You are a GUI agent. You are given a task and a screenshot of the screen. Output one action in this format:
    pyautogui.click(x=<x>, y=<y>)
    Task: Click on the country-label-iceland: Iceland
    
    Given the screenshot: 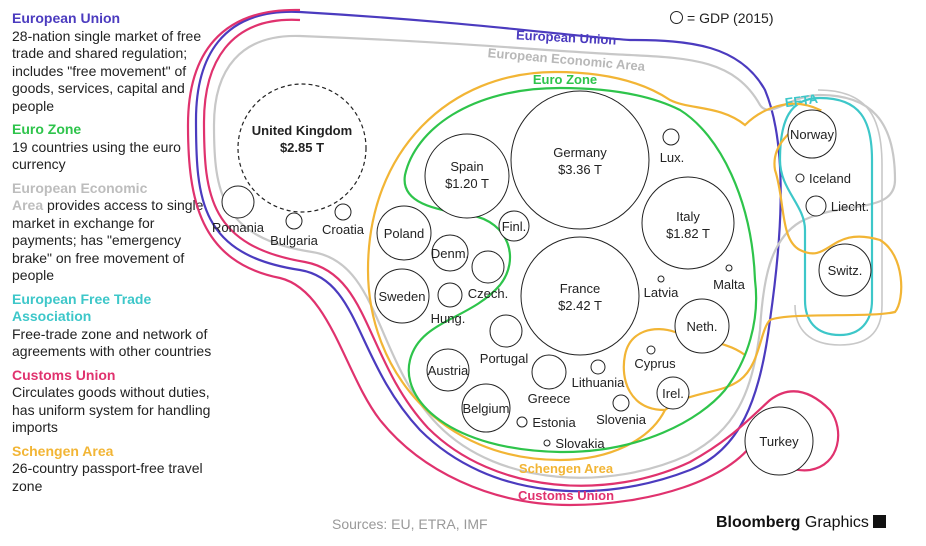 What is the action you would take?
    pyautogui.click(x=830, y=178)
    